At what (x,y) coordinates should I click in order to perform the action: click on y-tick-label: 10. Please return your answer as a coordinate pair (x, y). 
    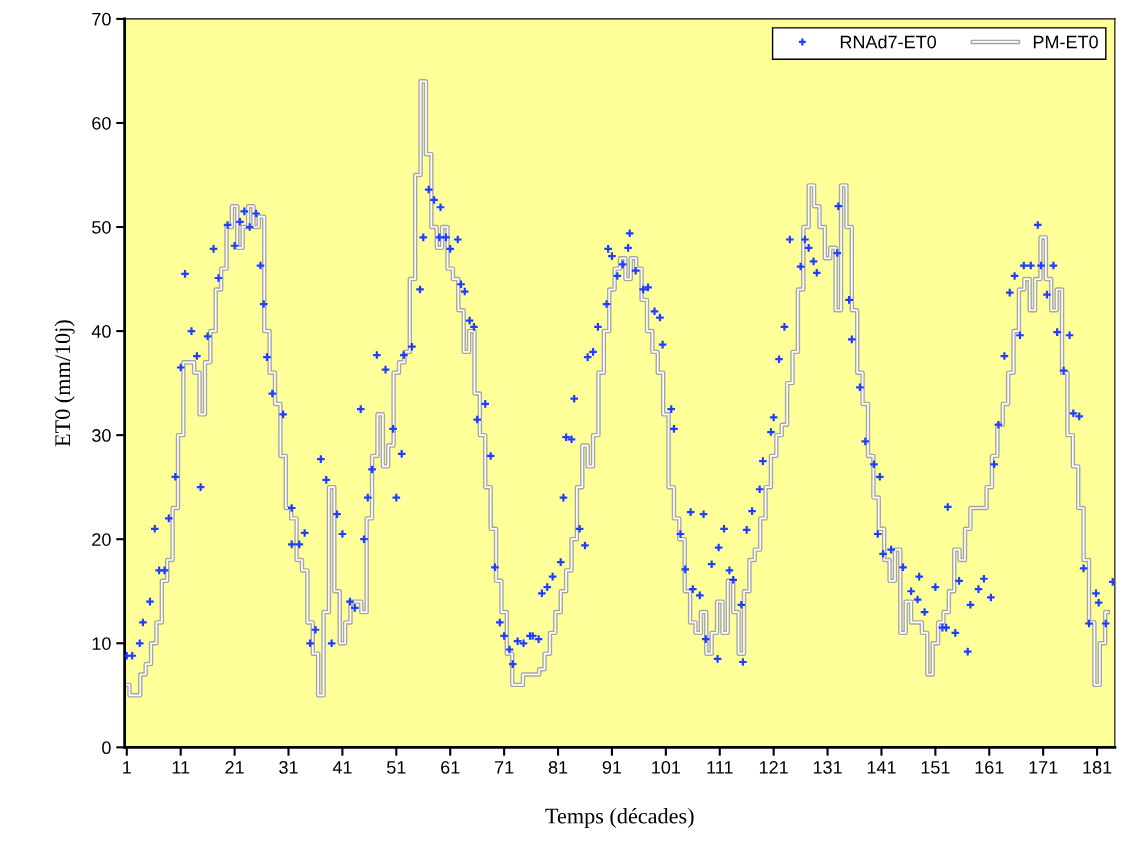
    Looking at the image, I should click on (101, 643).